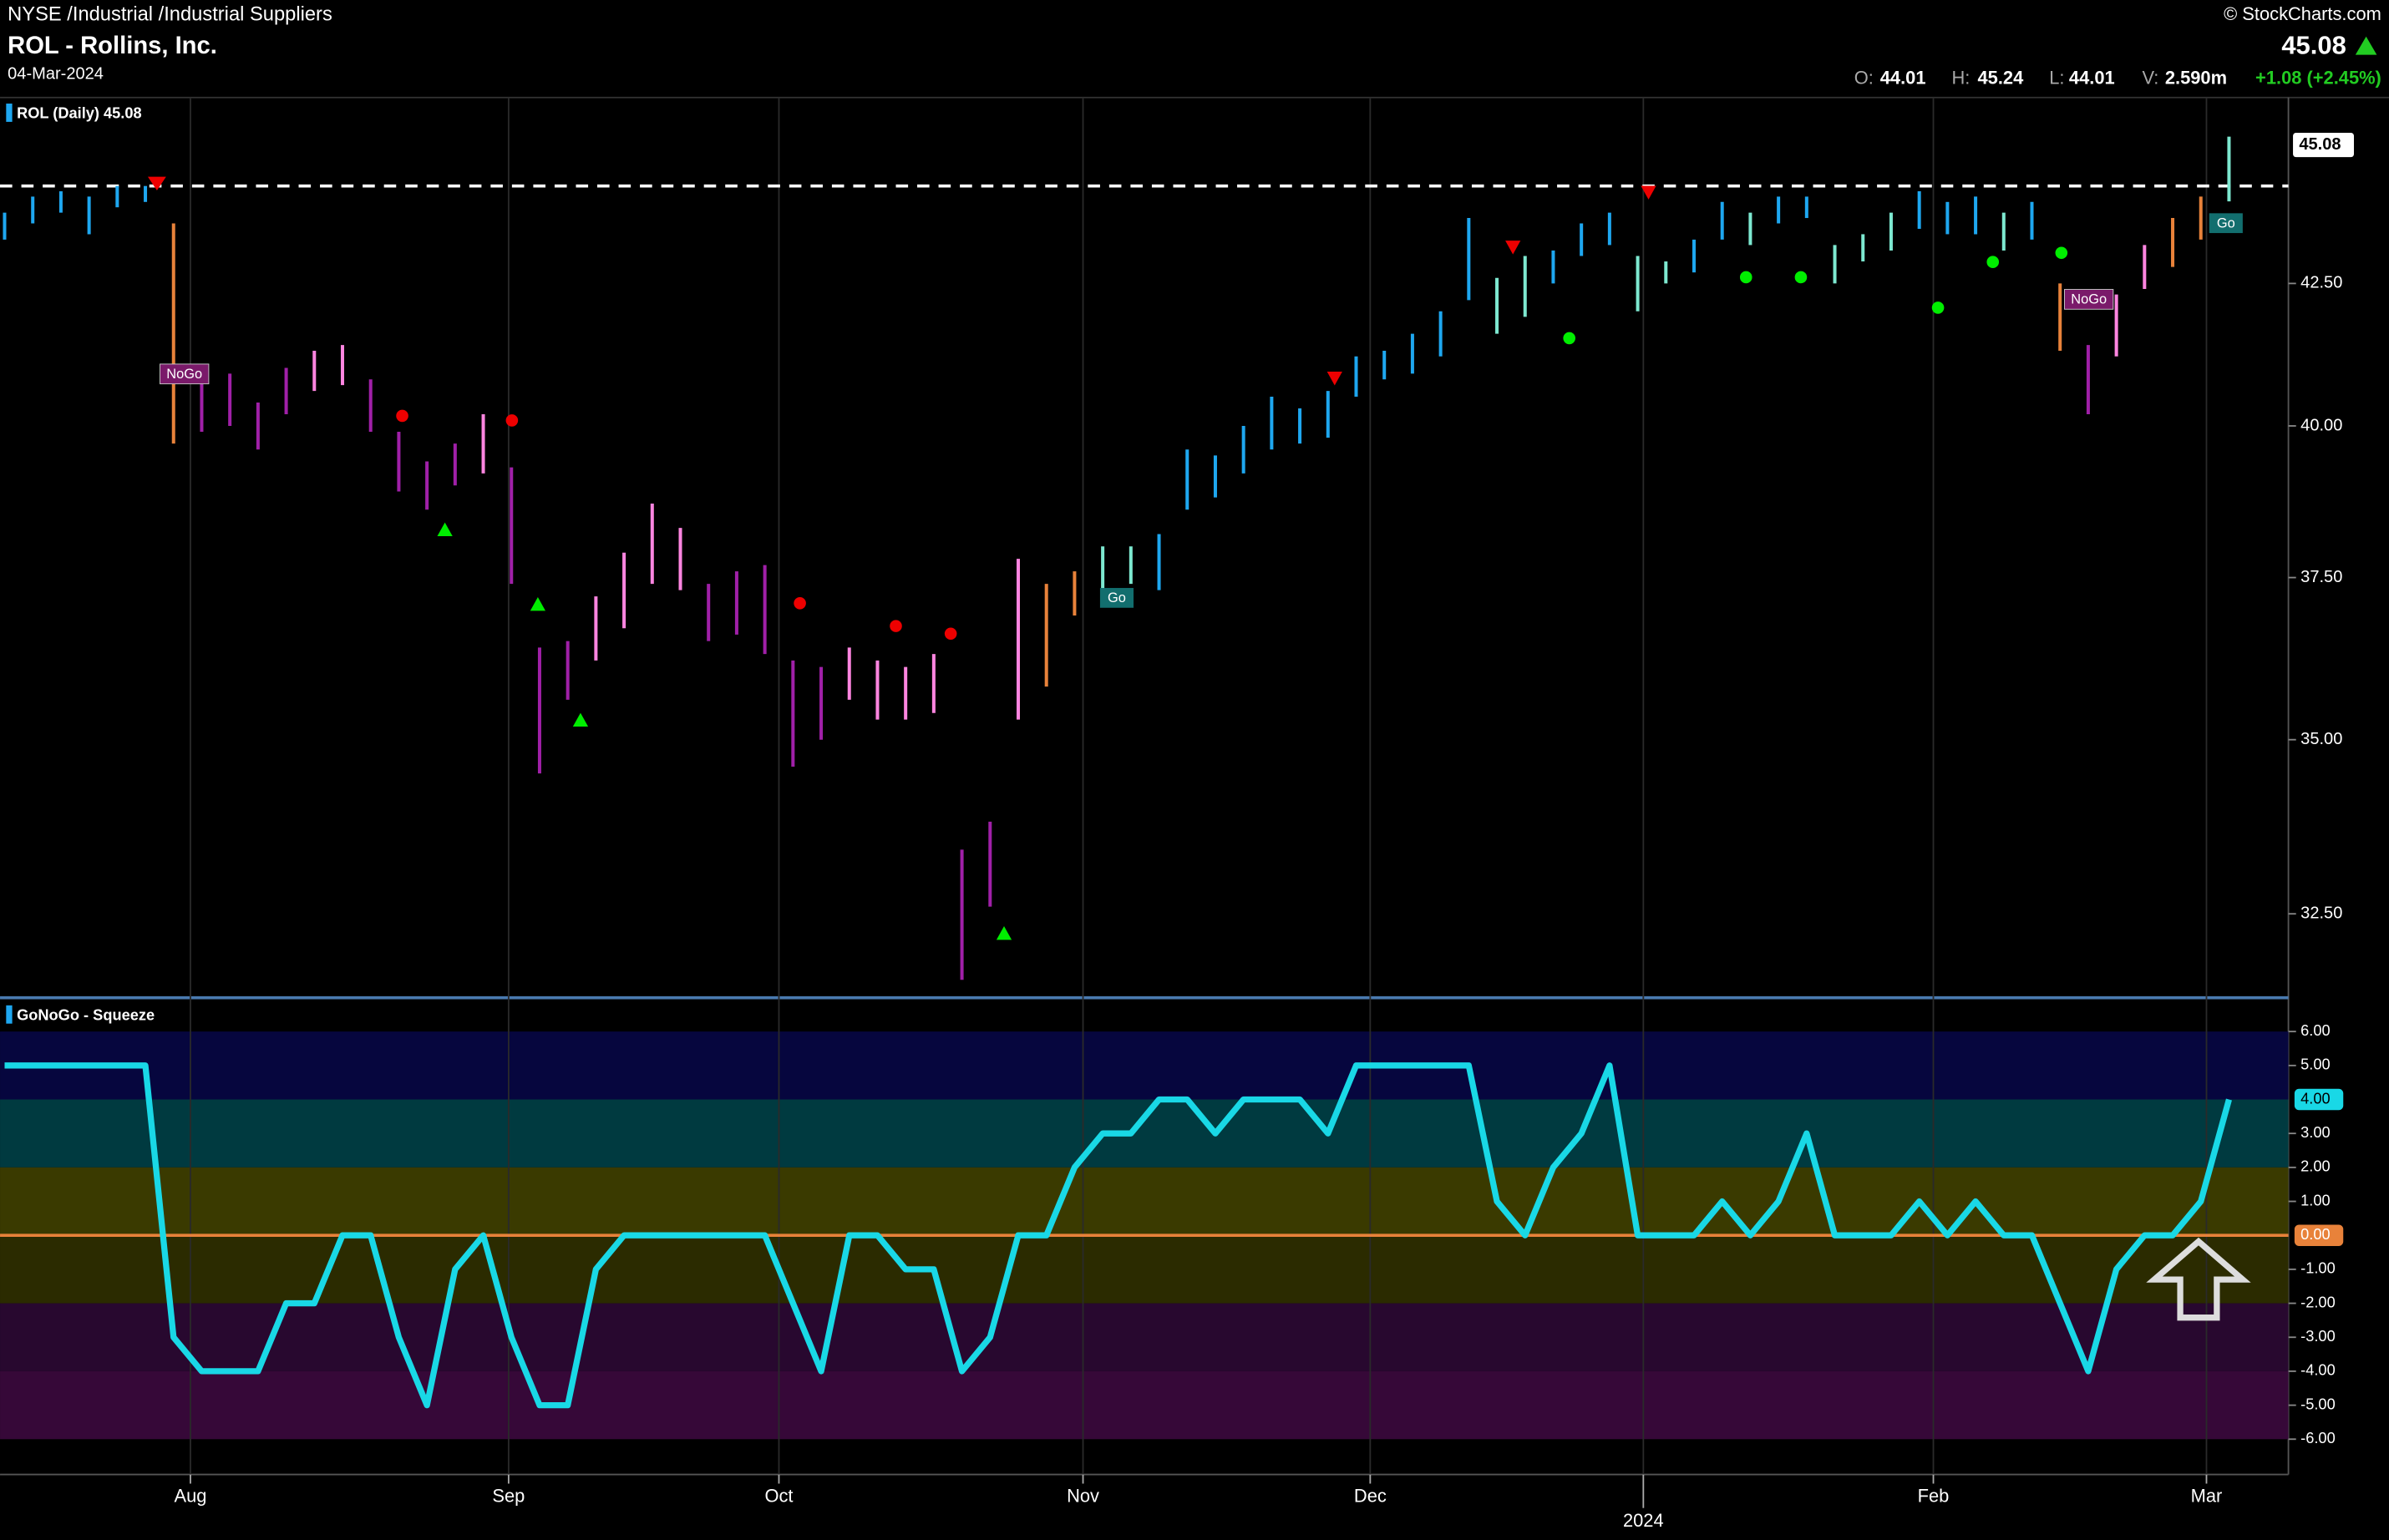 The image size is (2389, 1540). Describe the element at coordinates (1643, 1521) in the screenshot. I see `year-label: 2024` at that location.